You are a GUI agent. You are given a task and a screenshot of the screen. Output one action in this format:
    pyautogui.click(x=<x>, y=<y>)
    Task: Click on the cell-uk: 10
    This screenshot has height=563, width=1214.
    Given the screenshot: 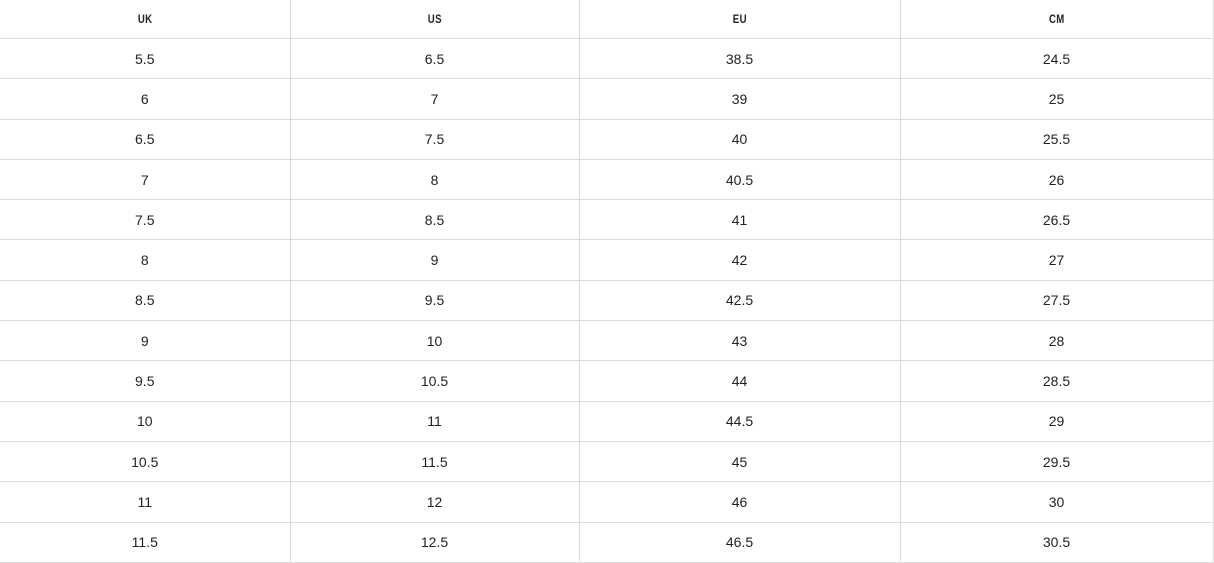 What is the action you would take?
    pyautogui.click(x=145, y=421)
    